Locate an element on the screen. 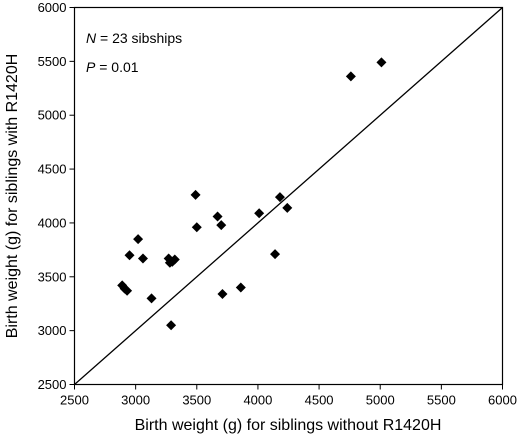  y-tick-label: 3000 is located at coordinates (52, 330).